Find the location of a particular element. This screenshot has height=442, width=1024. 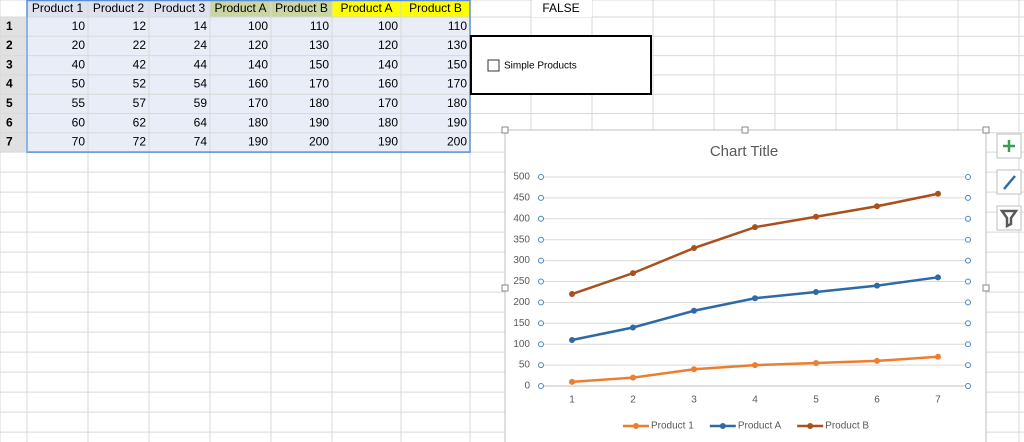

header-text: Product 3 is located at coordinates (180, 8).